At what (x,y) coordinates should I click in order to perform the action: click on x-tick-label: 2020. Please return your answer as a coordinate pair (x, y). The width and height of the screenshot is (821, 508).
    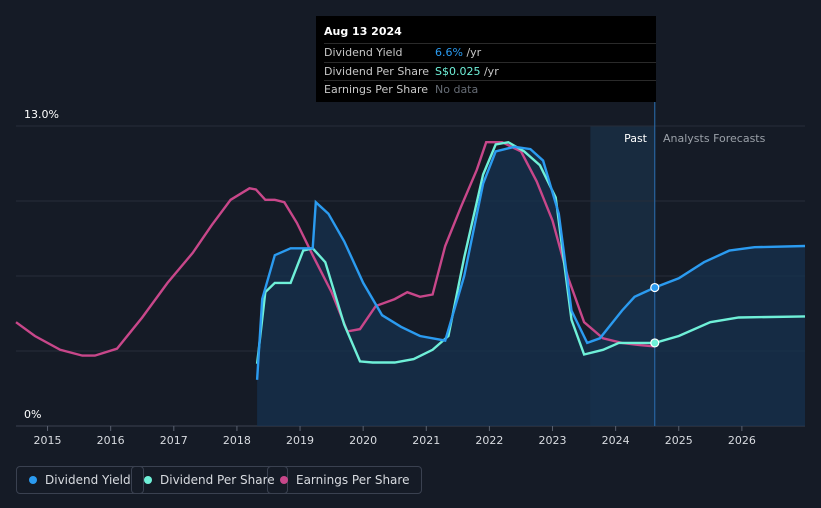
    Looking at the image, I should click on (363, 440).